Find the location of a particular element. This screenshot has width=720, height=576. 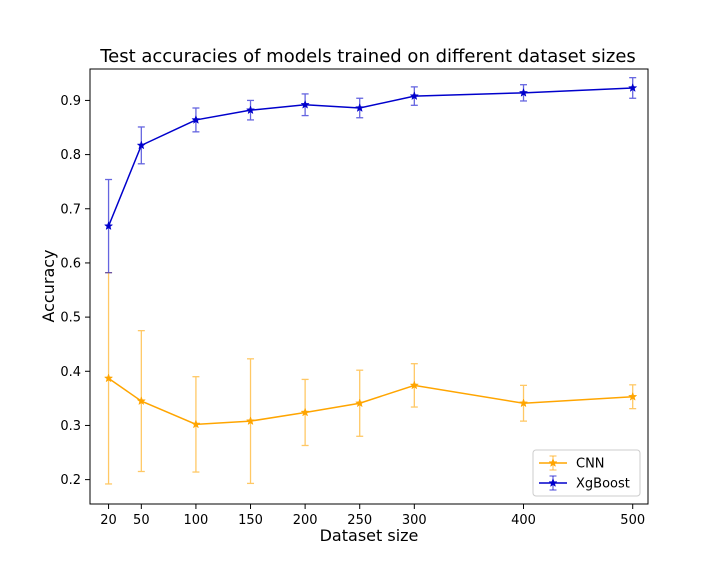

y-tick-label: 0.5 is located at coordinates (70, 318).